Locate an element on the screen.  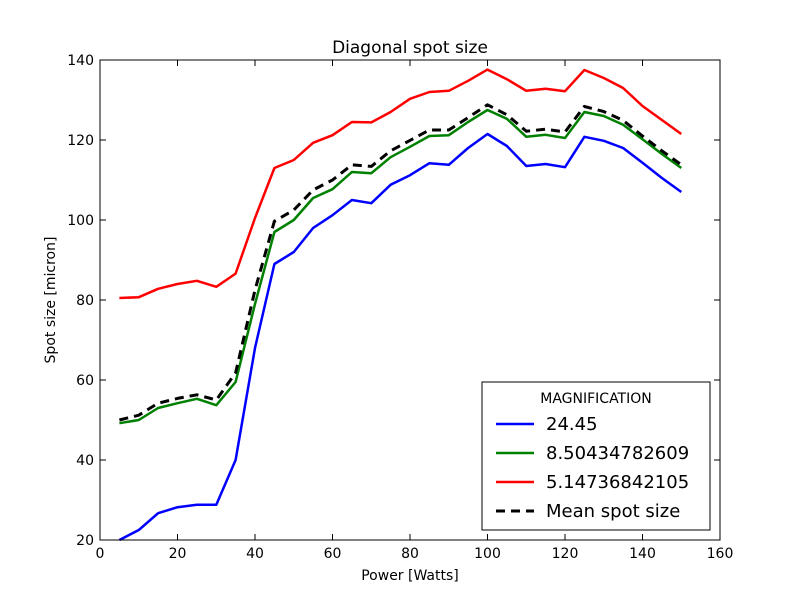
x-tick-label: 80 is located at coordinates (410, 554).